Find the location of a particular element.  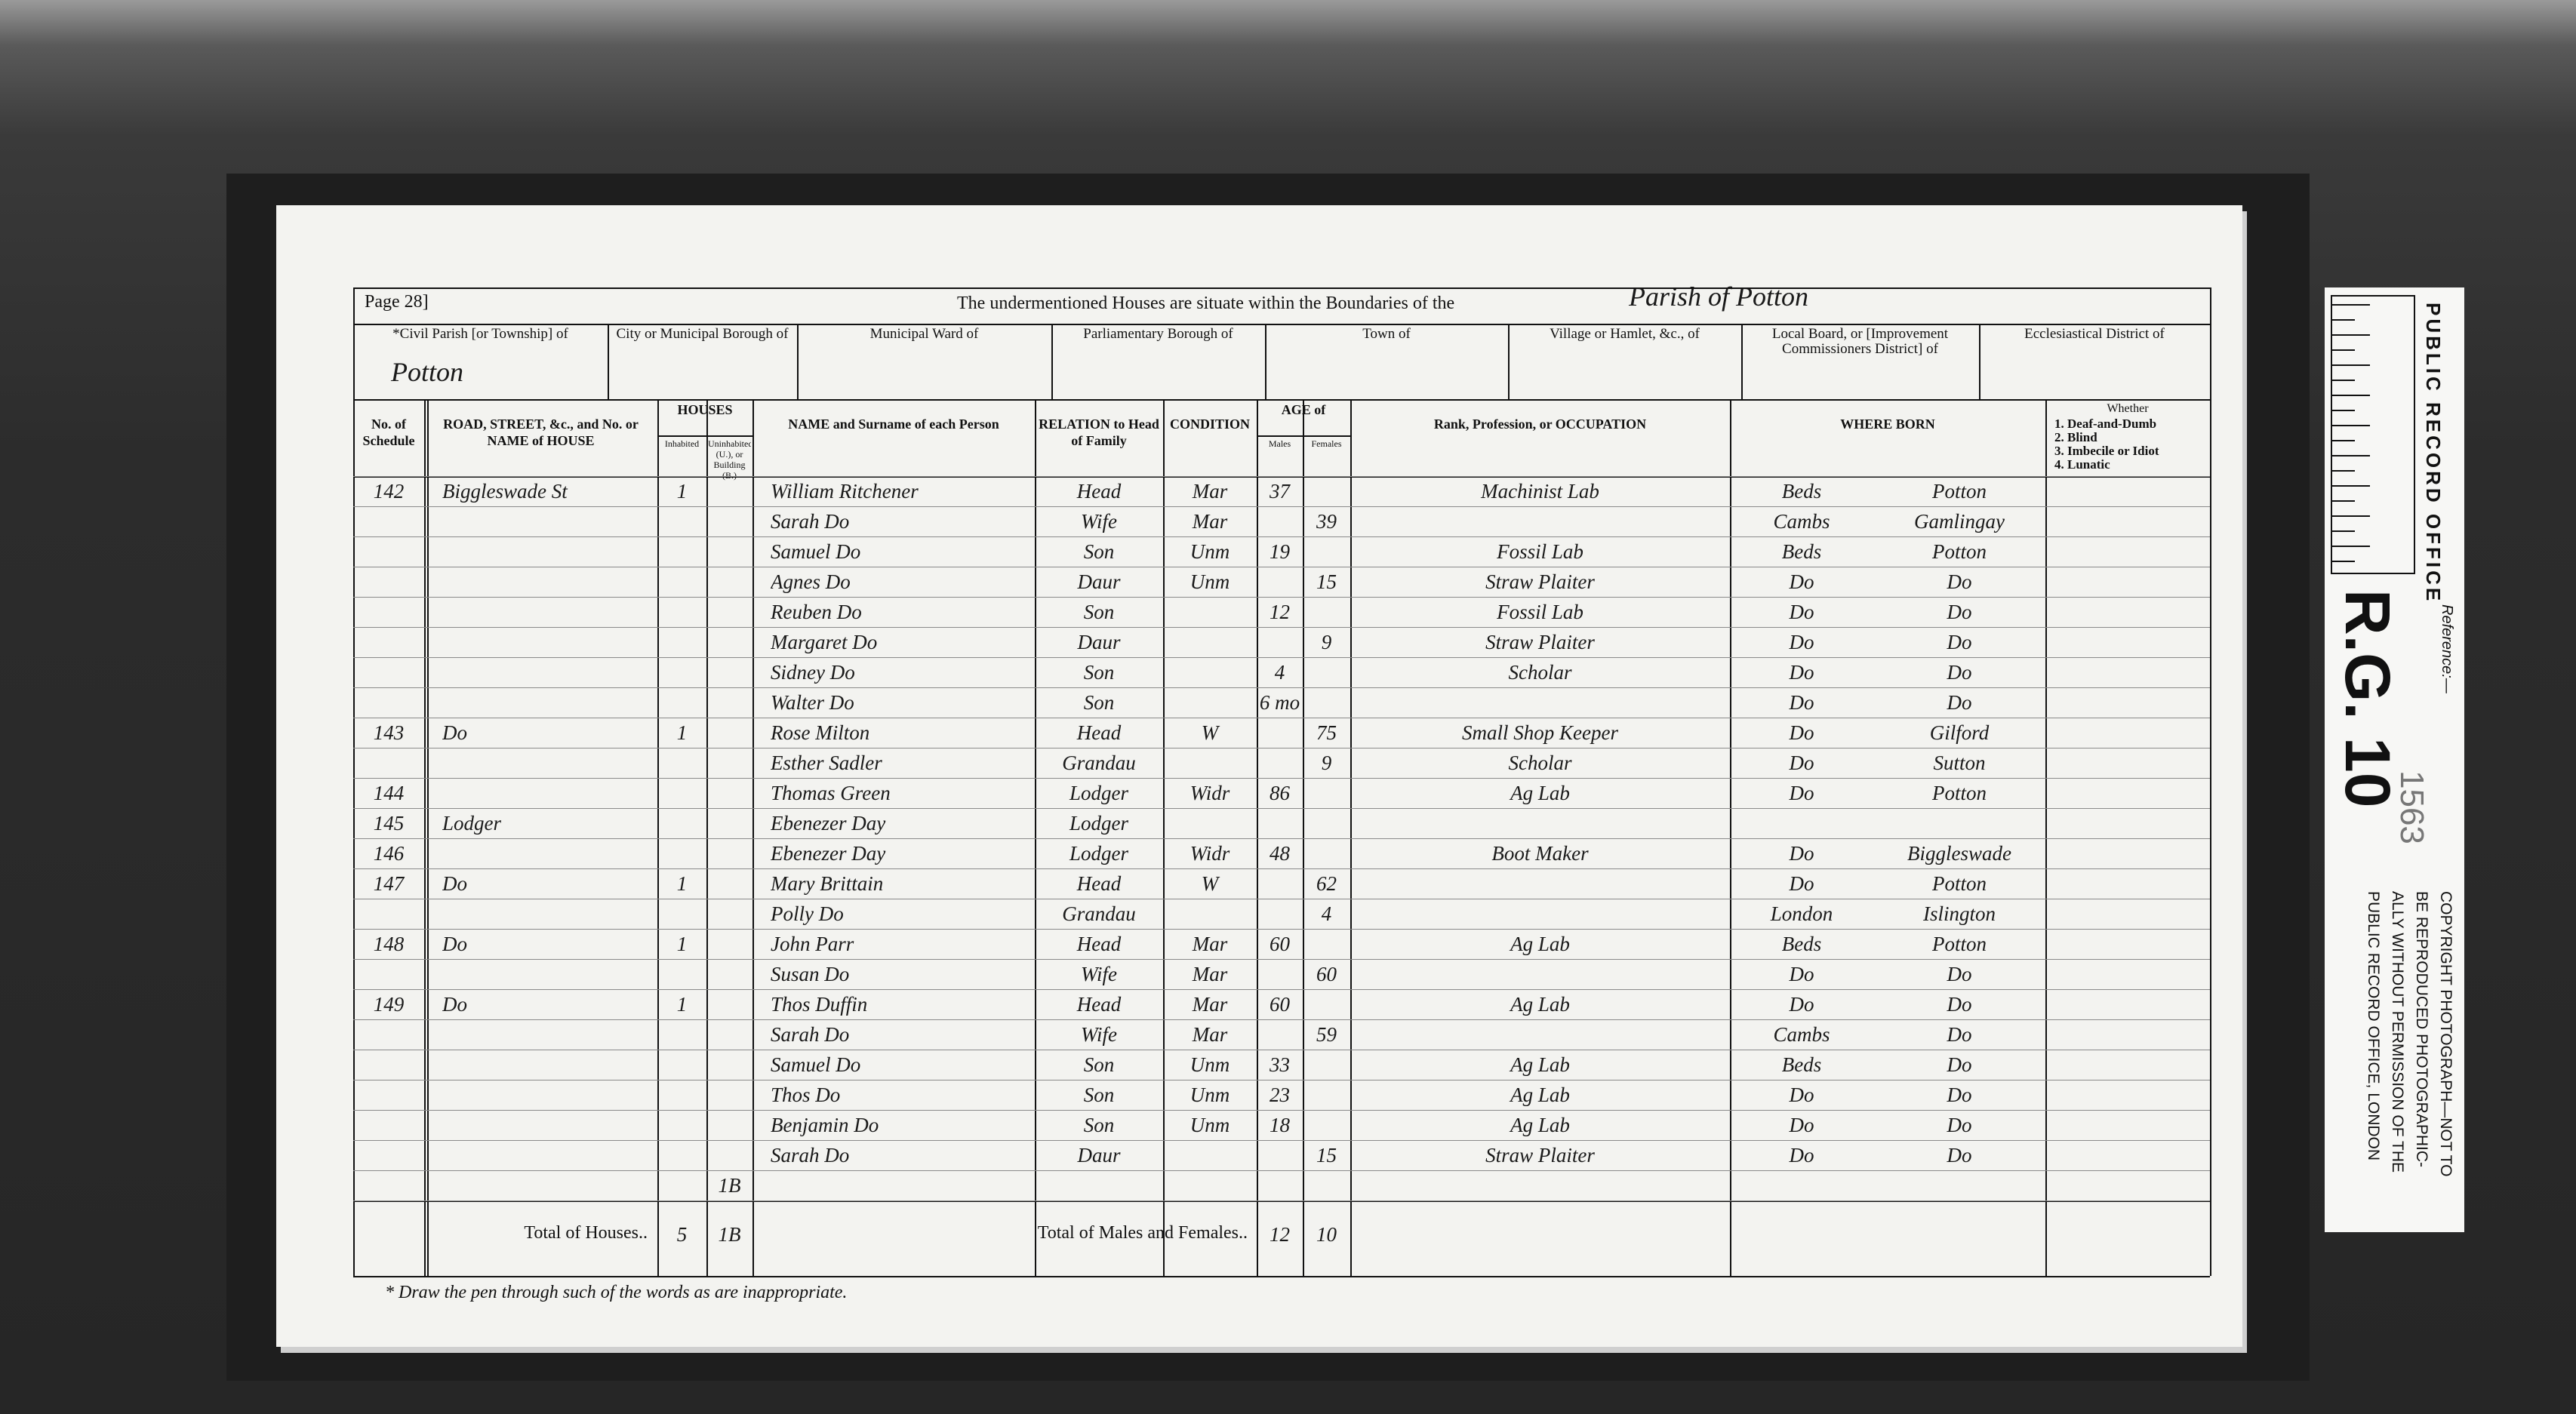

district-label: Municipal Ward of is located at coordinates (924, 334).